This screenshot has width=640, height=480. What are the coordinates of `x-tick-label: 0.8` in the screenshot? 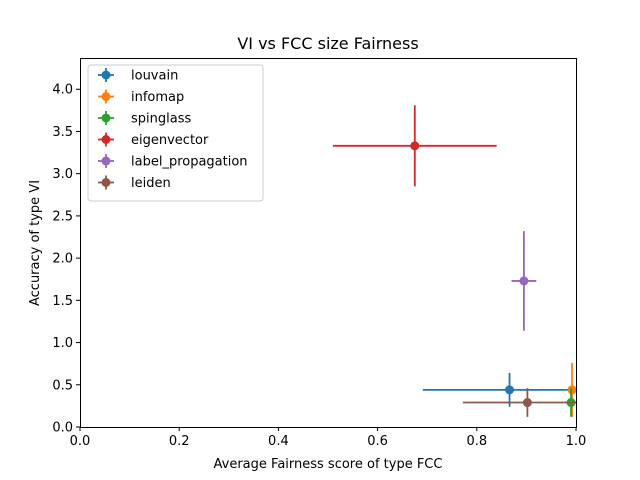 It's located at (476, 441).